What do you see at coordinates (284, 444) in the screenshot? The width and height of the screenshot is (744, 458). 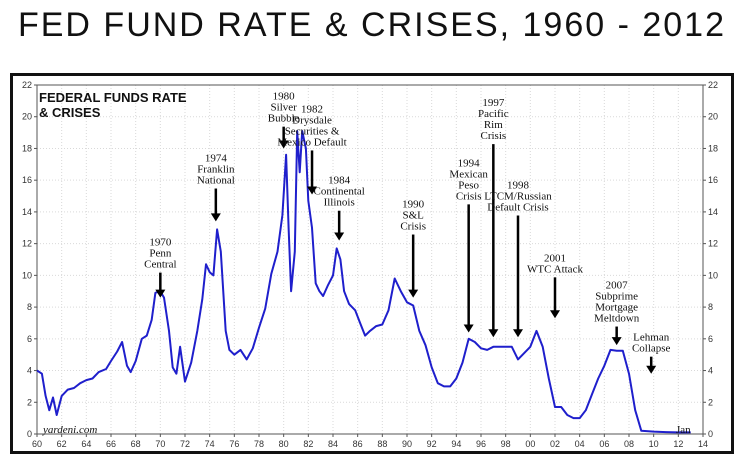 I see `x-tick-label: 80` at bounding box center [284, 444].